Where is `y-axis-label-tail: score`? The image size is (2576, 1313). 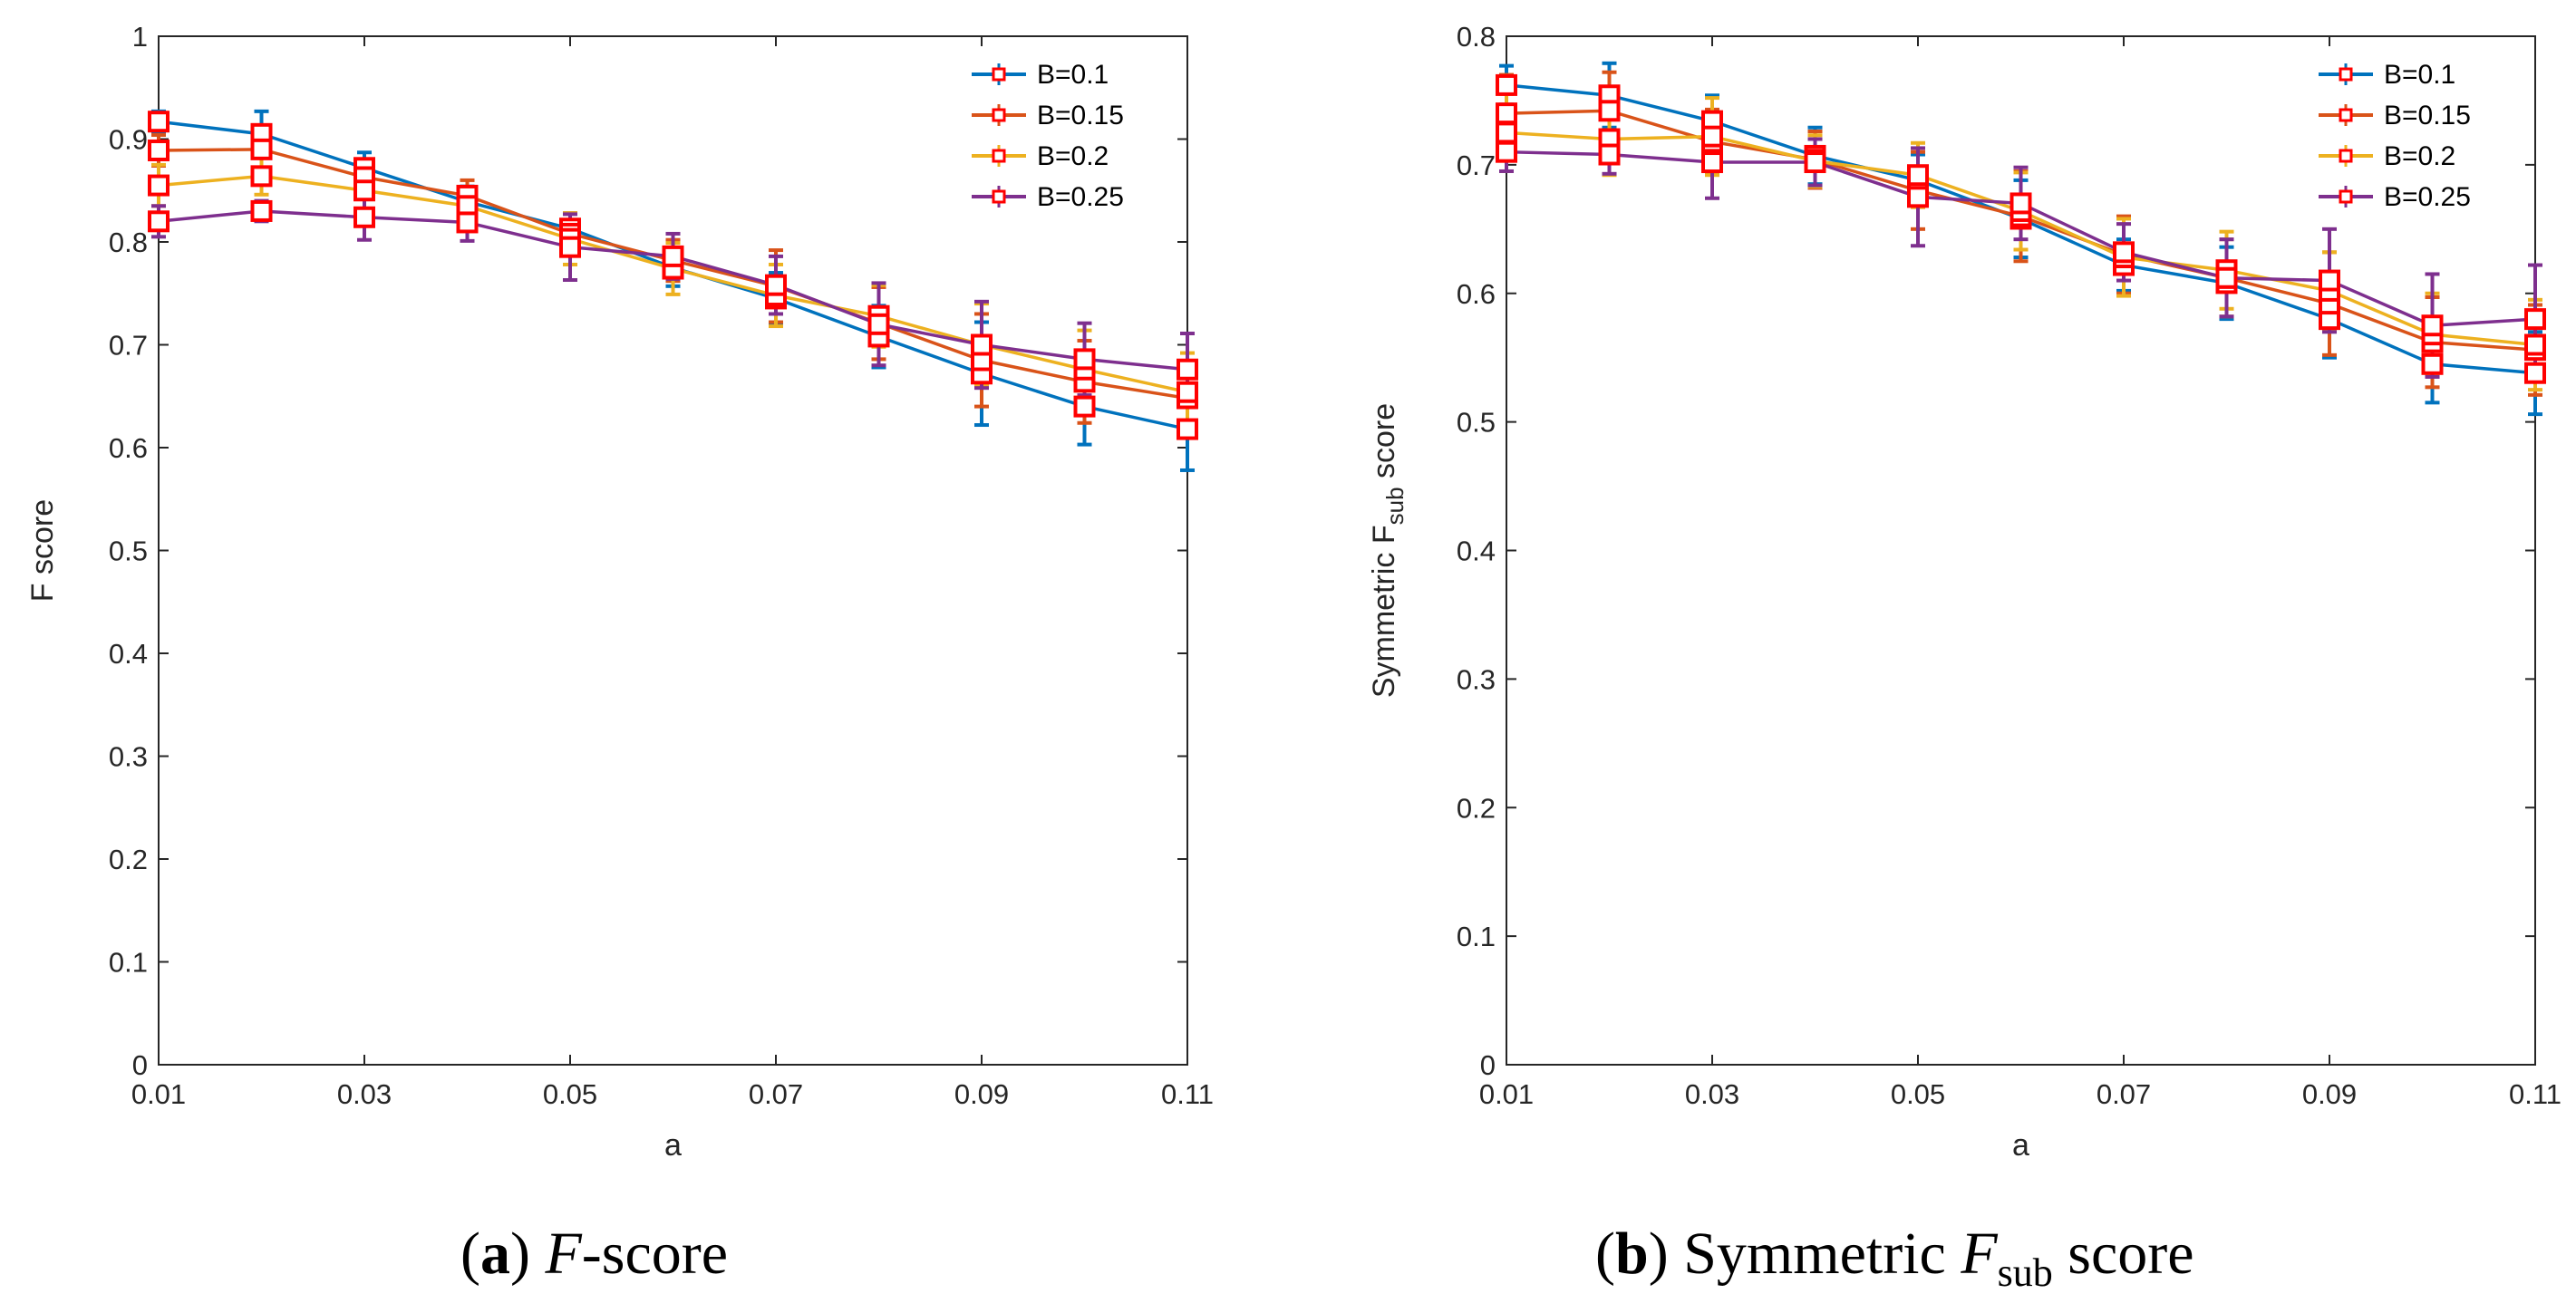 y-axis-label-tail: score is located at coordinates (1384, 446).